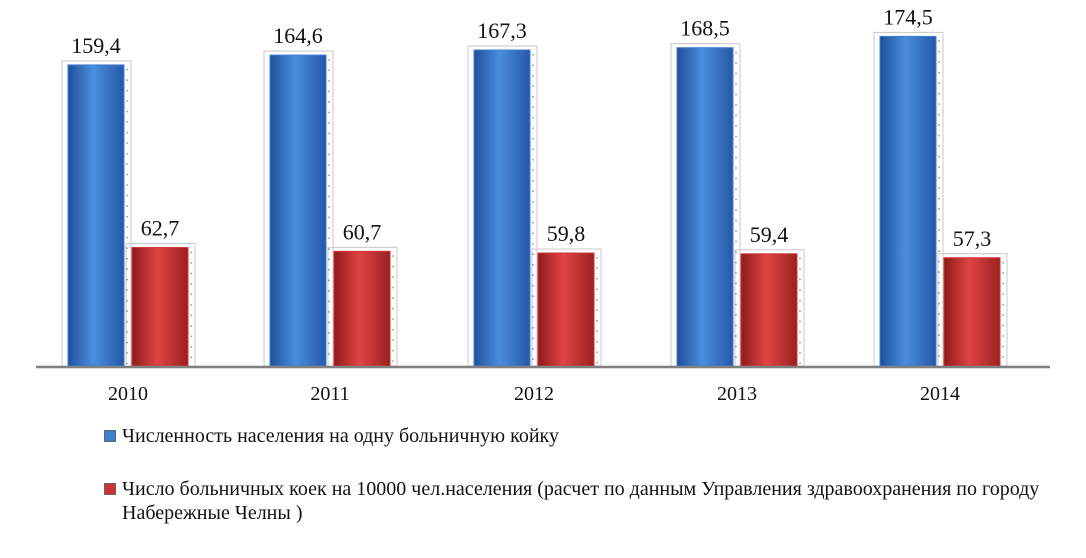  I want to click on legend-swatch-blue, so click(110, 436).